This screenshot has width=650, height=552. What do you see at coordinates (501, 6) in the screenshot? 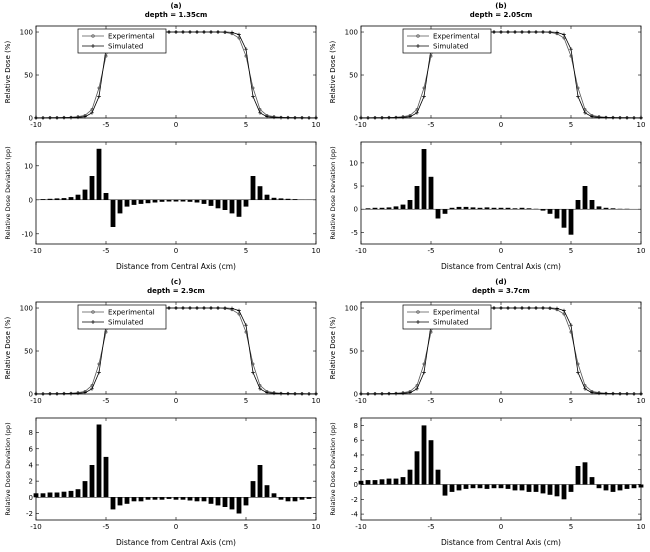
I see `panel-b-label: (b)` at bounding box center [501, 6].